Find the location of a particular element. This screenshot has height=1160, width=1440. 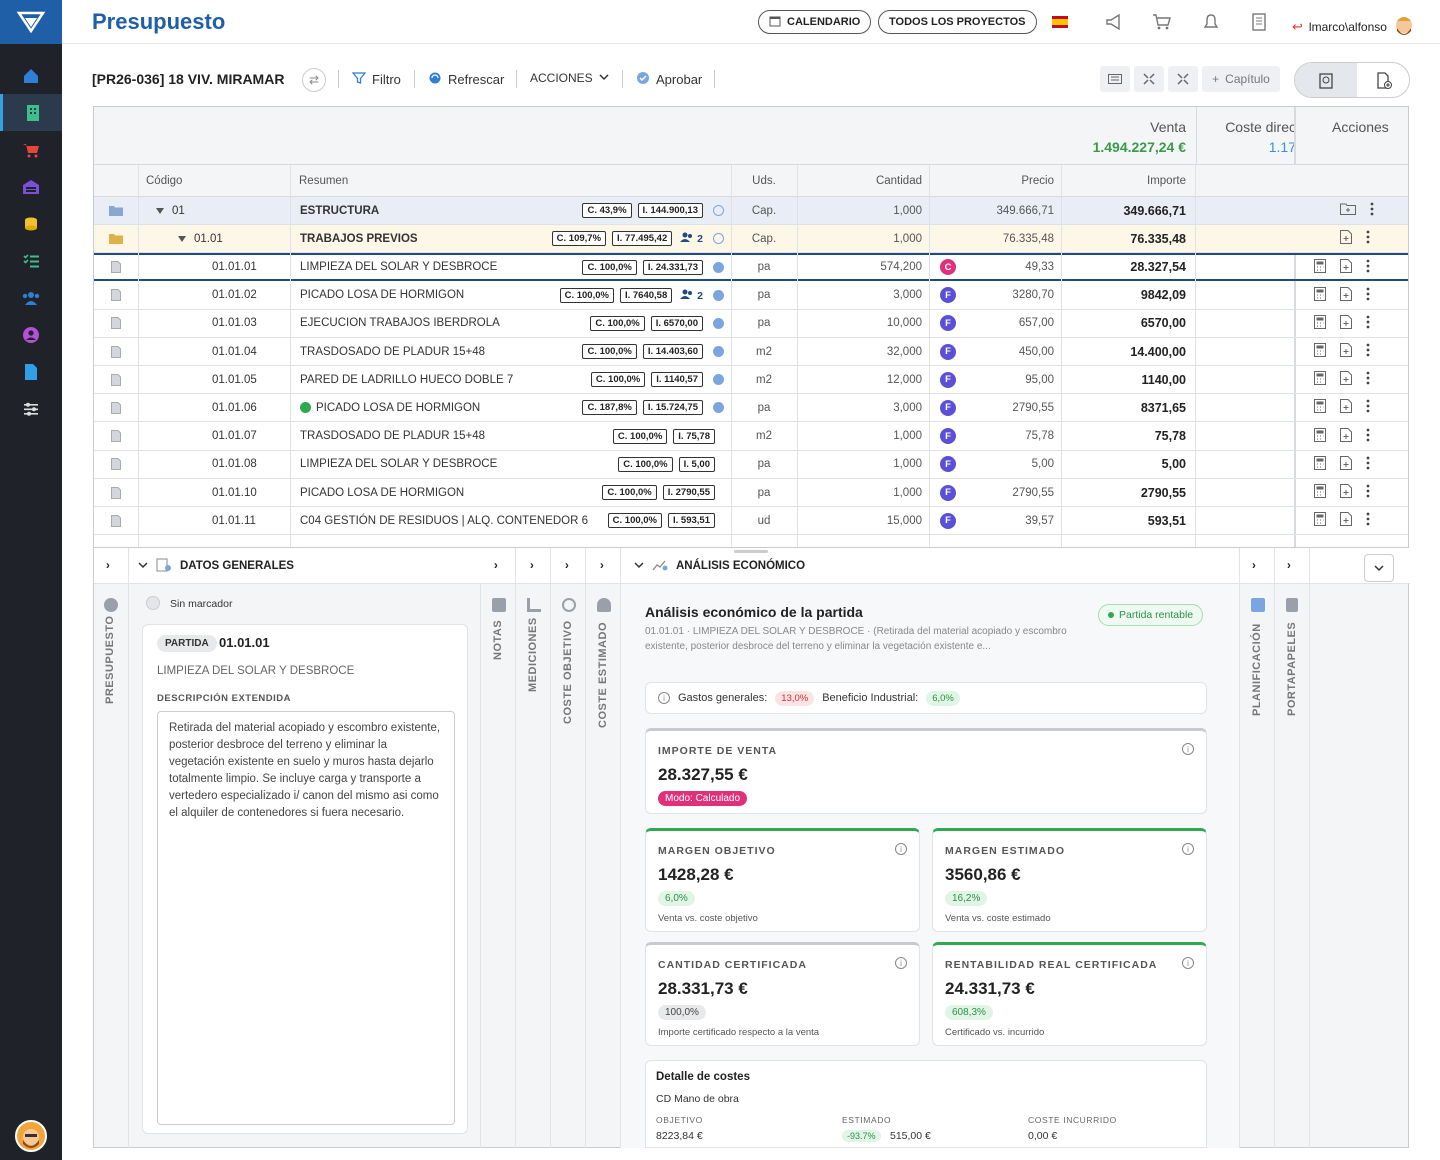

row-summary: PARED DE LADRILLO HUECO DOBLE 7 is located at coordinates (445, 379).